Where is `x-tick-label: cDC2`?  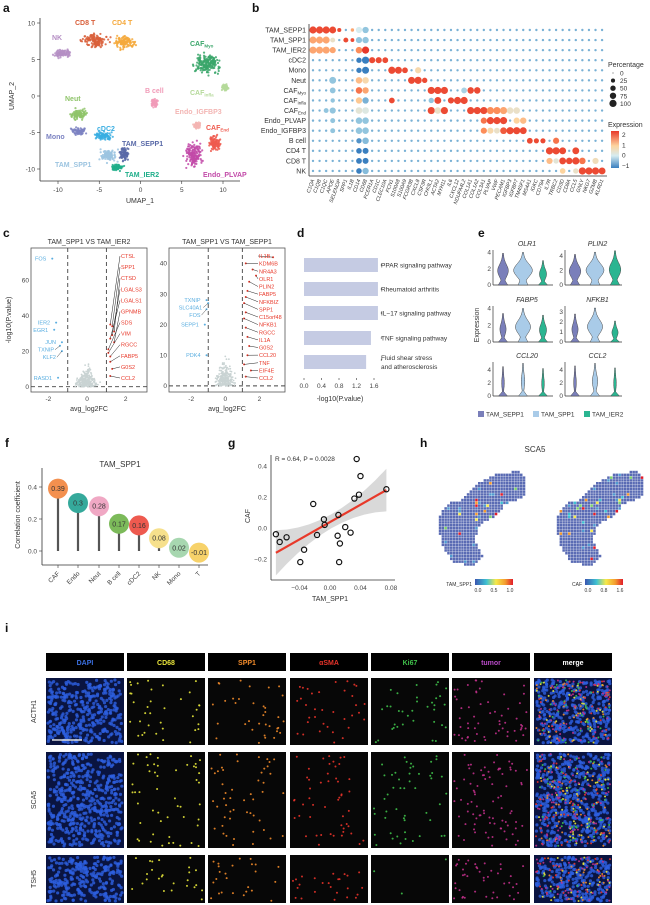 x-tick-label: cDC2 is located at coordinates (134, 578).